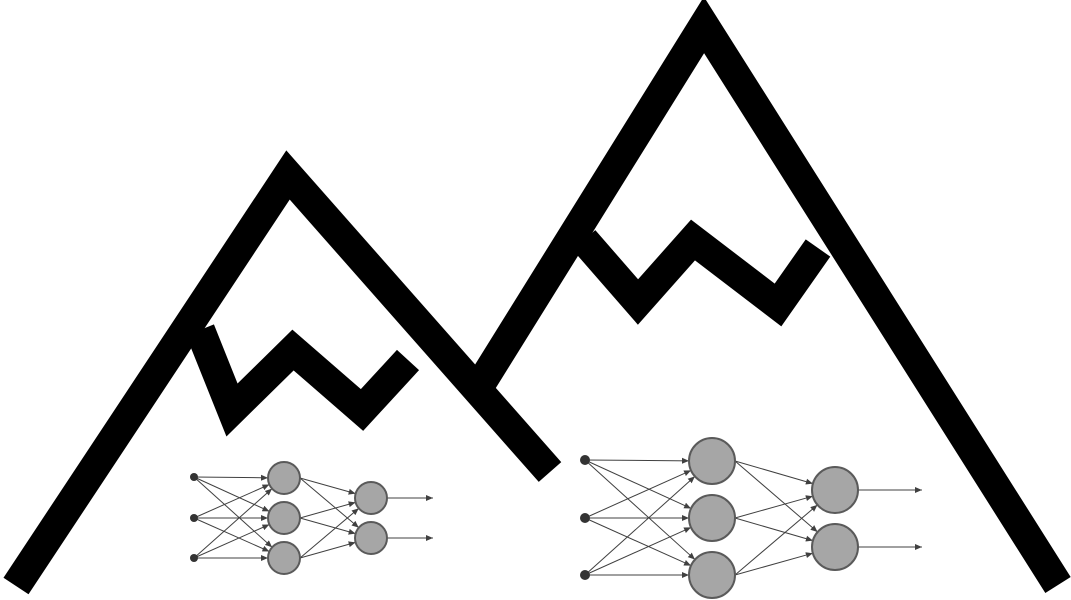  I want to click on mountain-right-snowcap, so click(701, 273).